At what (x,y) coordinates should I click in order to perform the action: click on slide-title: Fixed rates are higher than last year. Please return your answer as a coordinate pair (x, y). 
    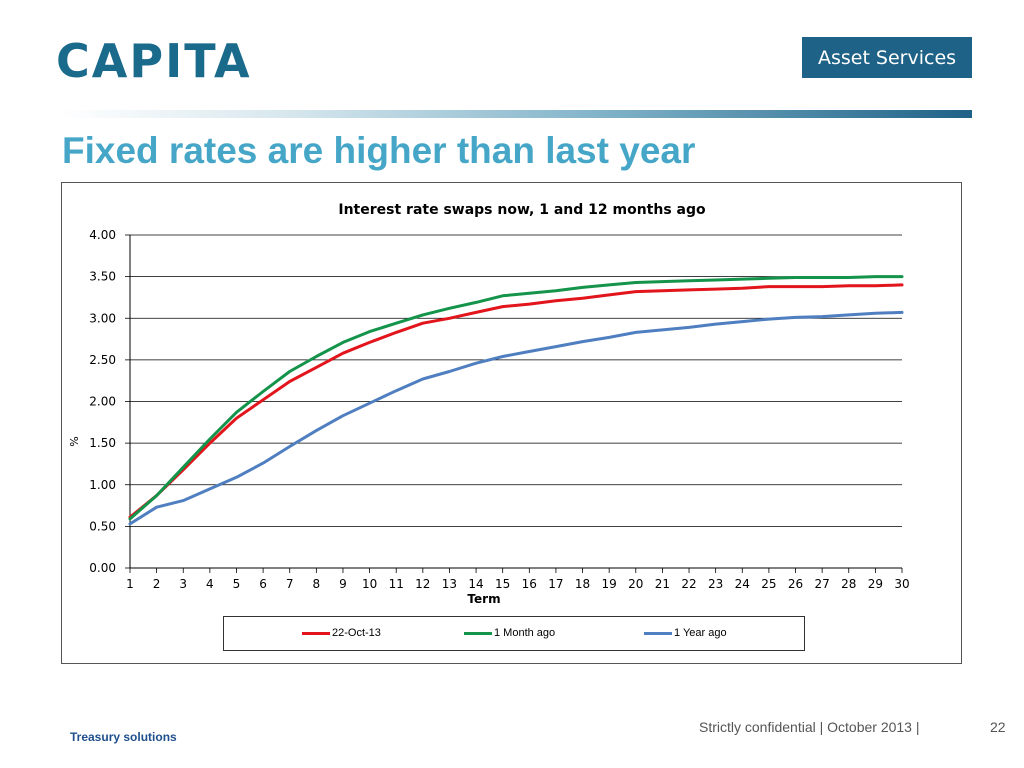
    Looking at the image, I should click on (379, 150).